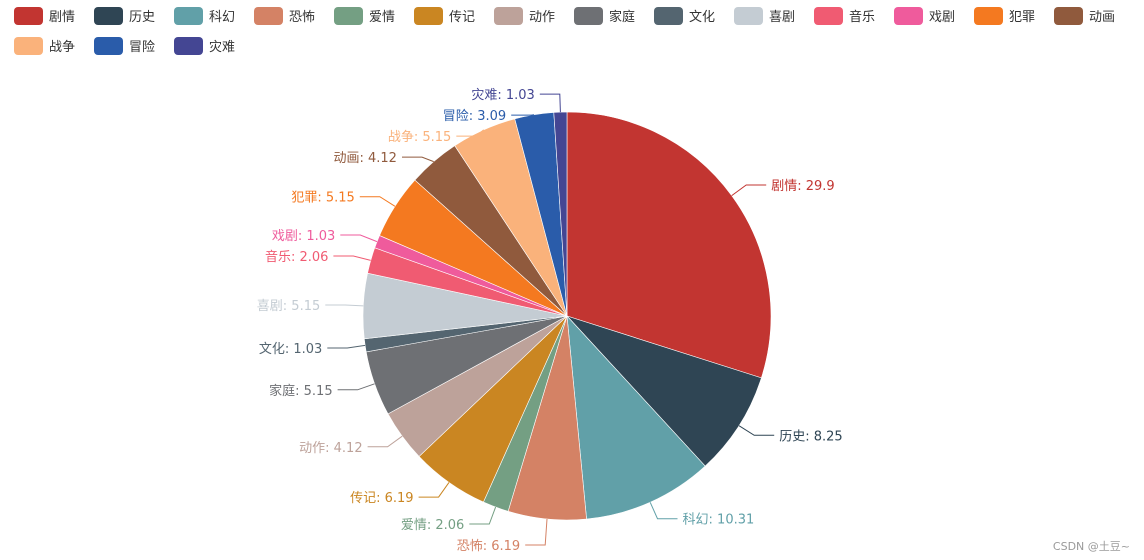  What do you see at coordinates (444, 16) in the screenshot?
I see `legend-item-6: 传记` at bounding box center [444, 16].